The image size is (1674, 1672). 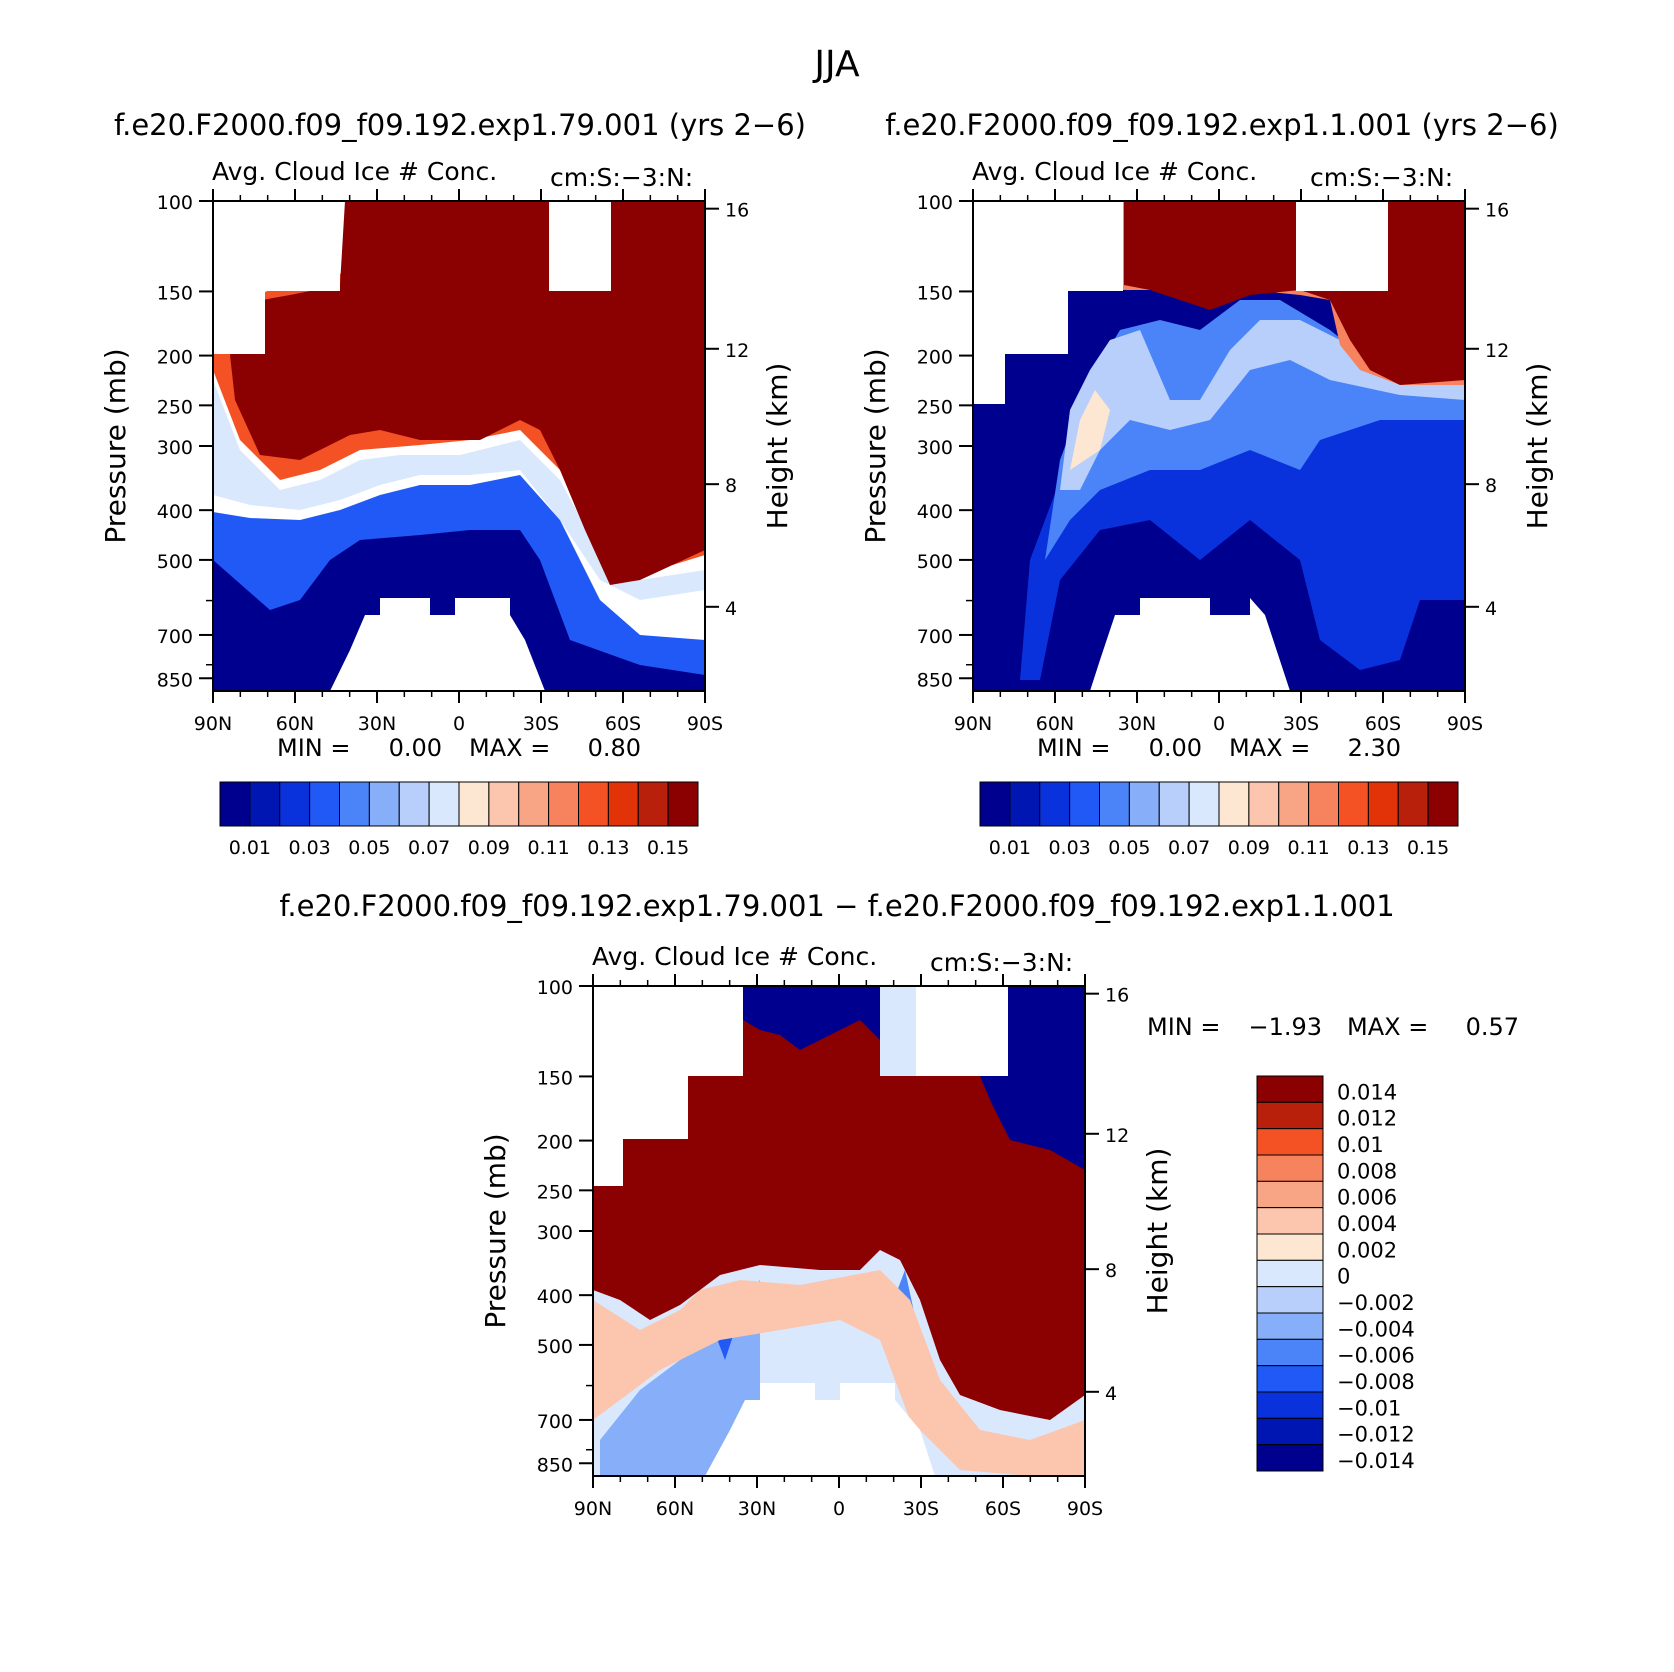 What do you see at coordinates (1342, 246) in the screenshot?
I see `panel-2-missing-top-right` at bounding box center [1342, 246].